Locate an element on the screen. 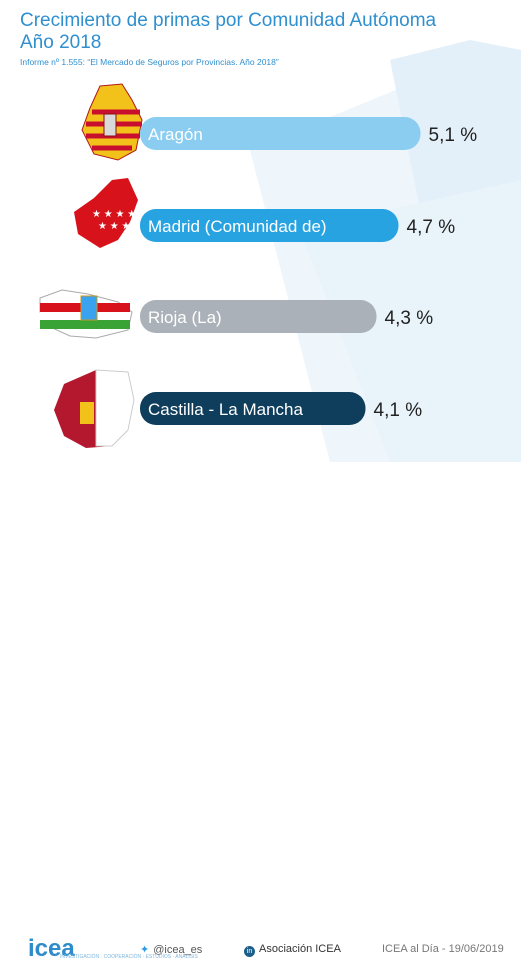  value-label-2: 4,3 % is located at coordinates (409, 318).